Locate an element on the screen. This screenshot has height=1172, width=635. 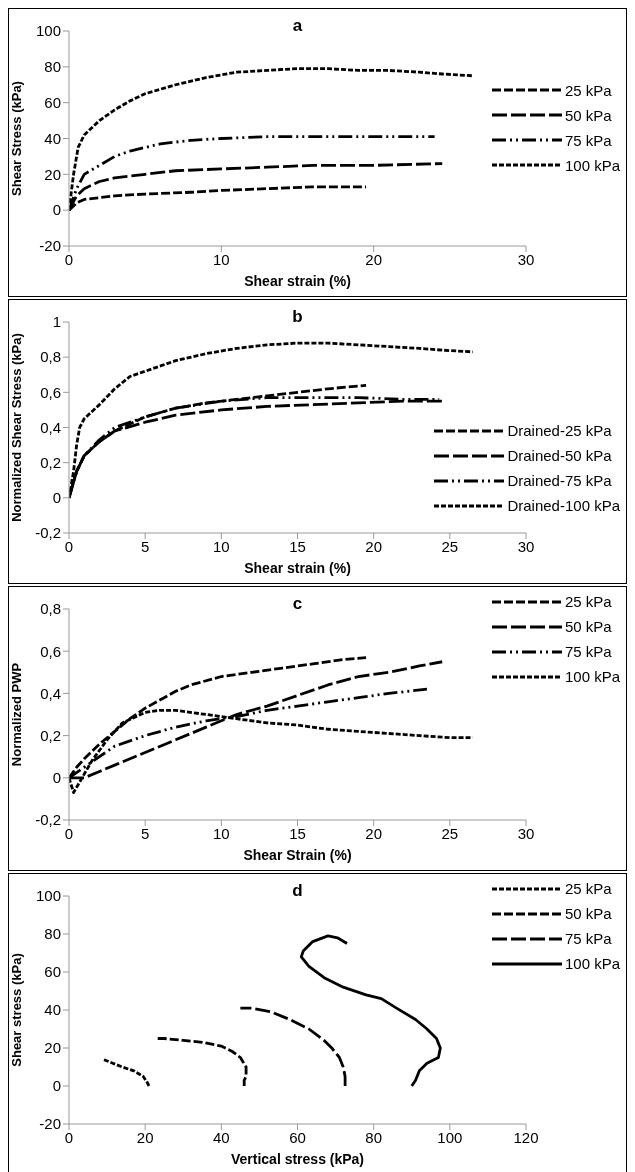
chart-title: c is located at coordinates (297, 603).